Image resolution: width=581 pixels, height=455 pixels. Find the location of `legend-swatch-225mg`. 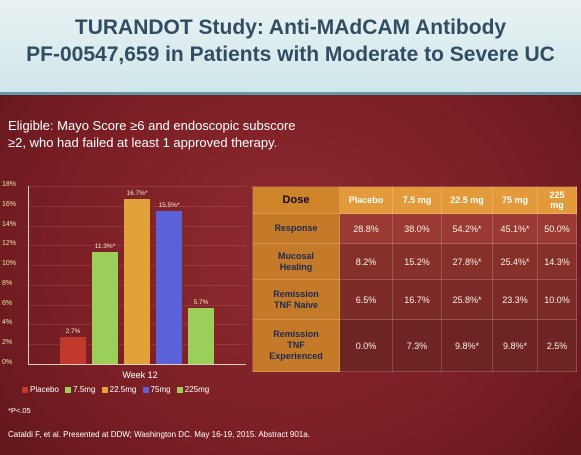

legend-swatch-225mg is located at coordinates (179, 389).